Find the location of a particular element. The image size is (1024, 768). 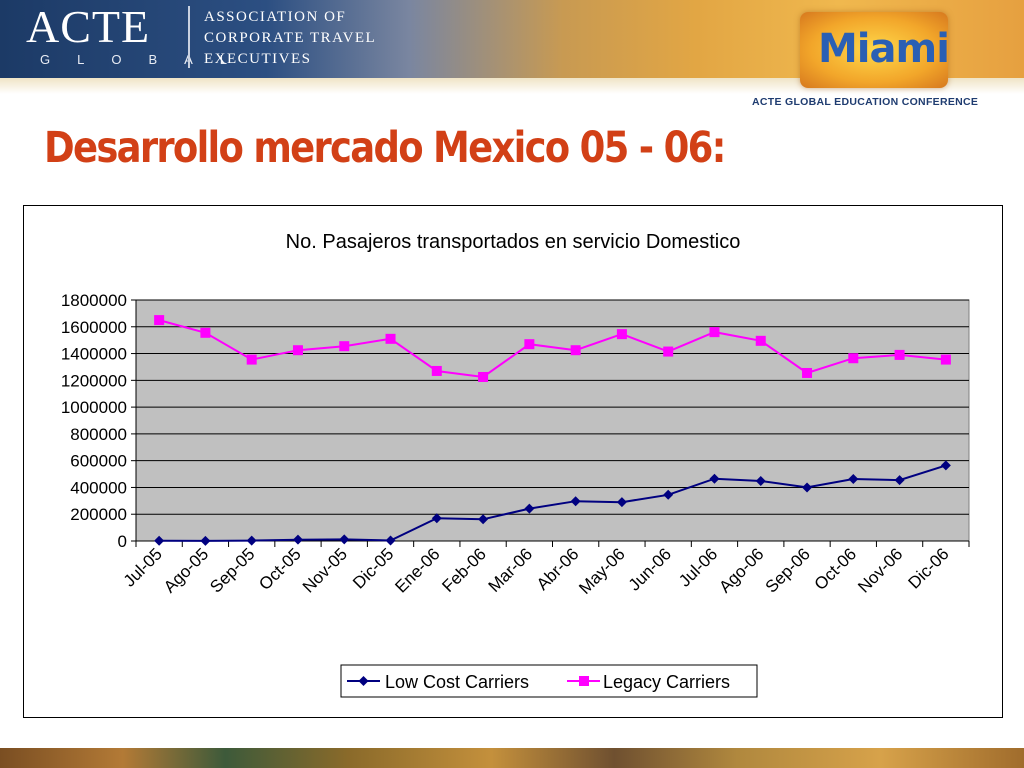

legend-marker-legacy is located at coordinates (584, 681).